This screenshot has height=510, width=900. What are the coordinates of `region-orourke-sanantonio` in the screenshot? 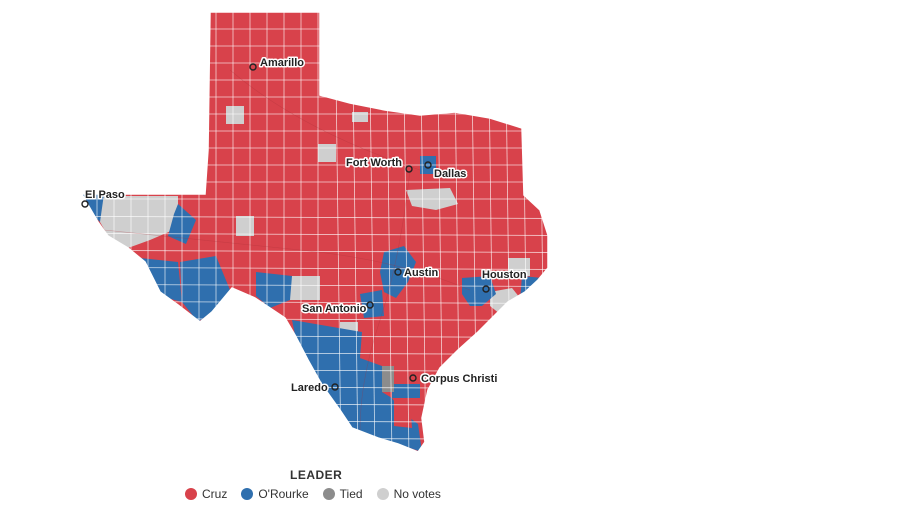 It's located at (372, 304).